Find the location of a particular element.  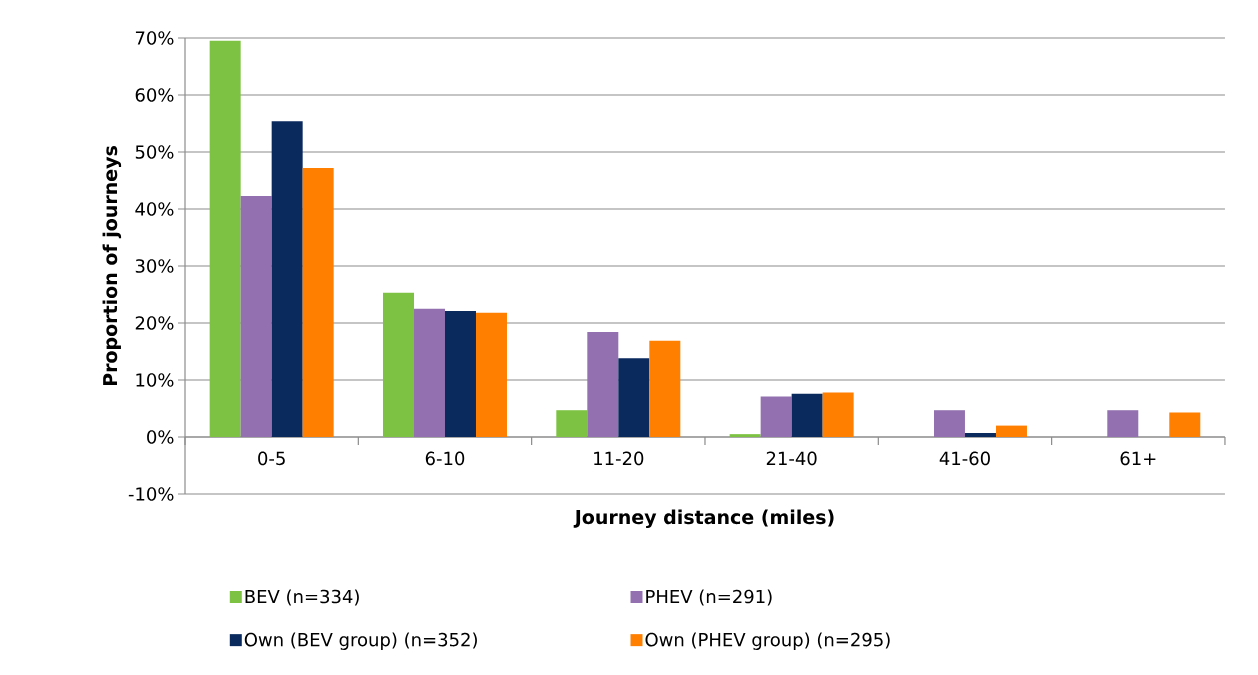

x-tick-label: 11-20 is located at coordinates (619, 458).